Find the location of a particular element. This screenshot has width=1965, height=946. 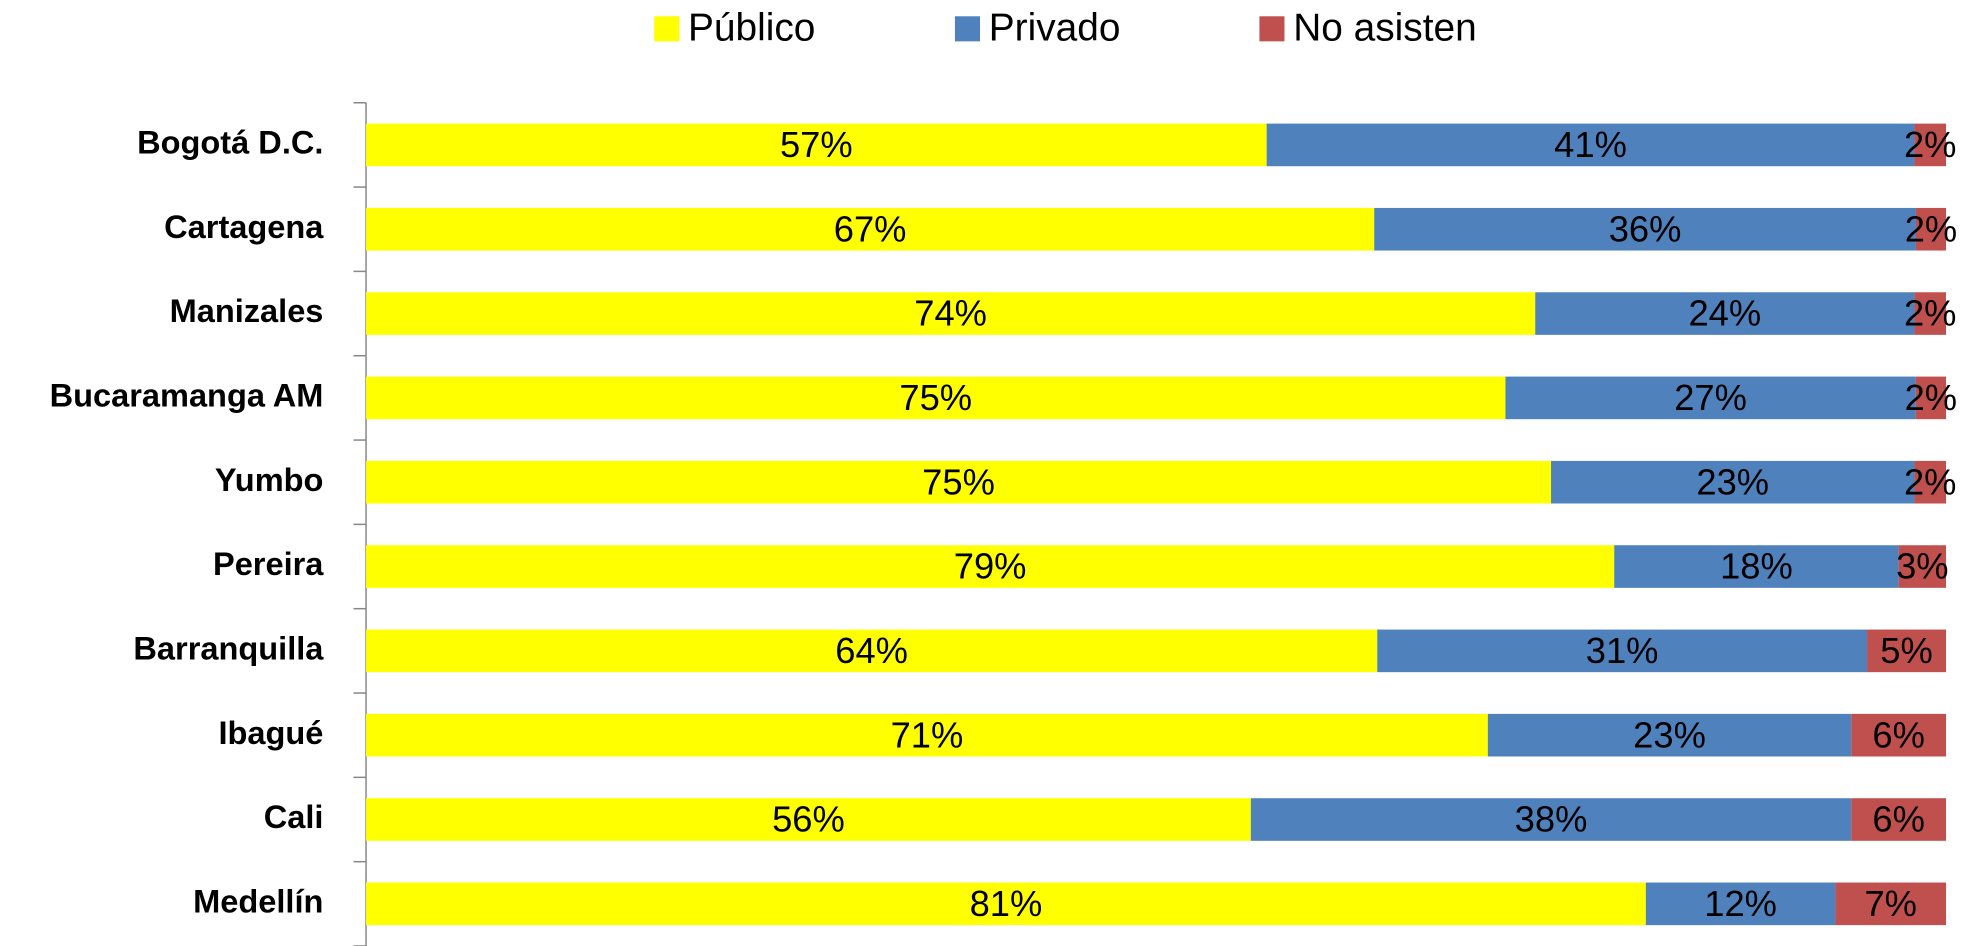

legend-label: No asisten is located at coordinates (1384, 27).